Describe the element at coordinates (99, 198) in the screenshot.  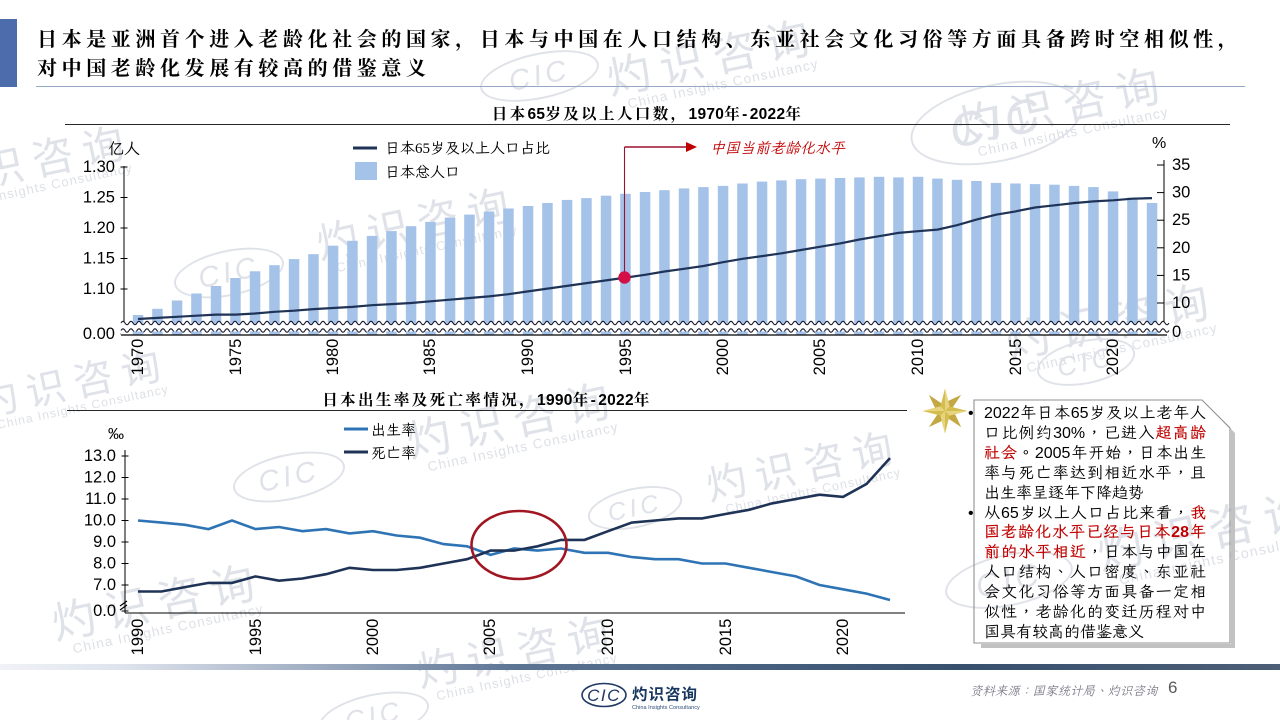
I see `svg-text: 1.25` at that location.